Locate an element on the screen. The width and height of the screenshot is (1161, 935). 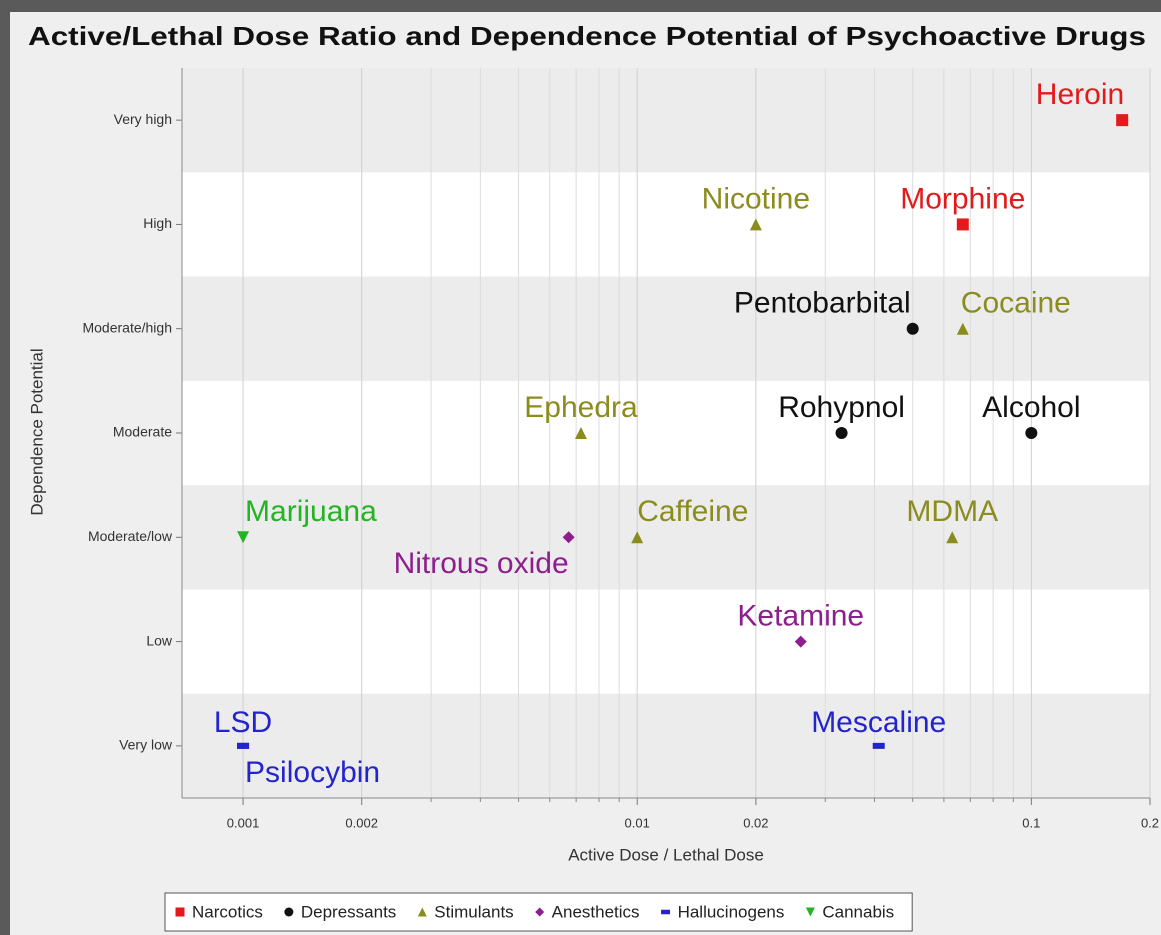
point-label: Psilocybin is located at coordinates (312, 772).